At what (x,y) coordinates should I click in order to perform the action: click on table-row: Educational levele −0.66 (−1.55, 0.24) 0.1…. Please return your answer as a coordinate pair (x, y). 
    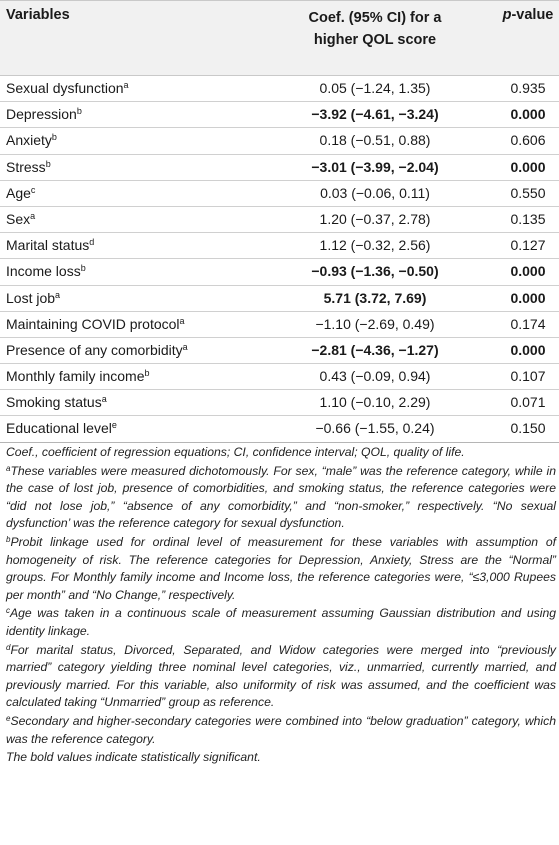
    Looking at the image, I should click on (279, 429).